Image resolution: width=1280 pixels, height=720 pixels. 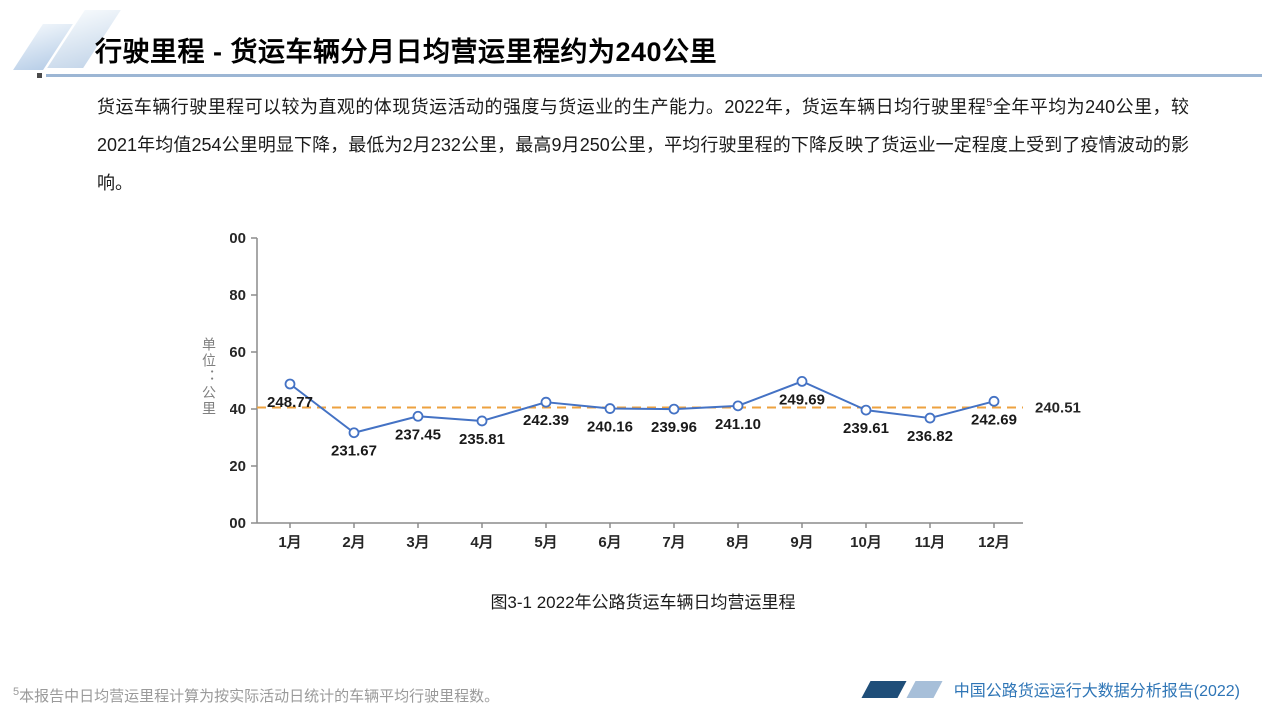 What do you see at coordinates (354, 451) in the screenshot?
I see `data-point-label: 231.67` at bounding box center [354, 451].